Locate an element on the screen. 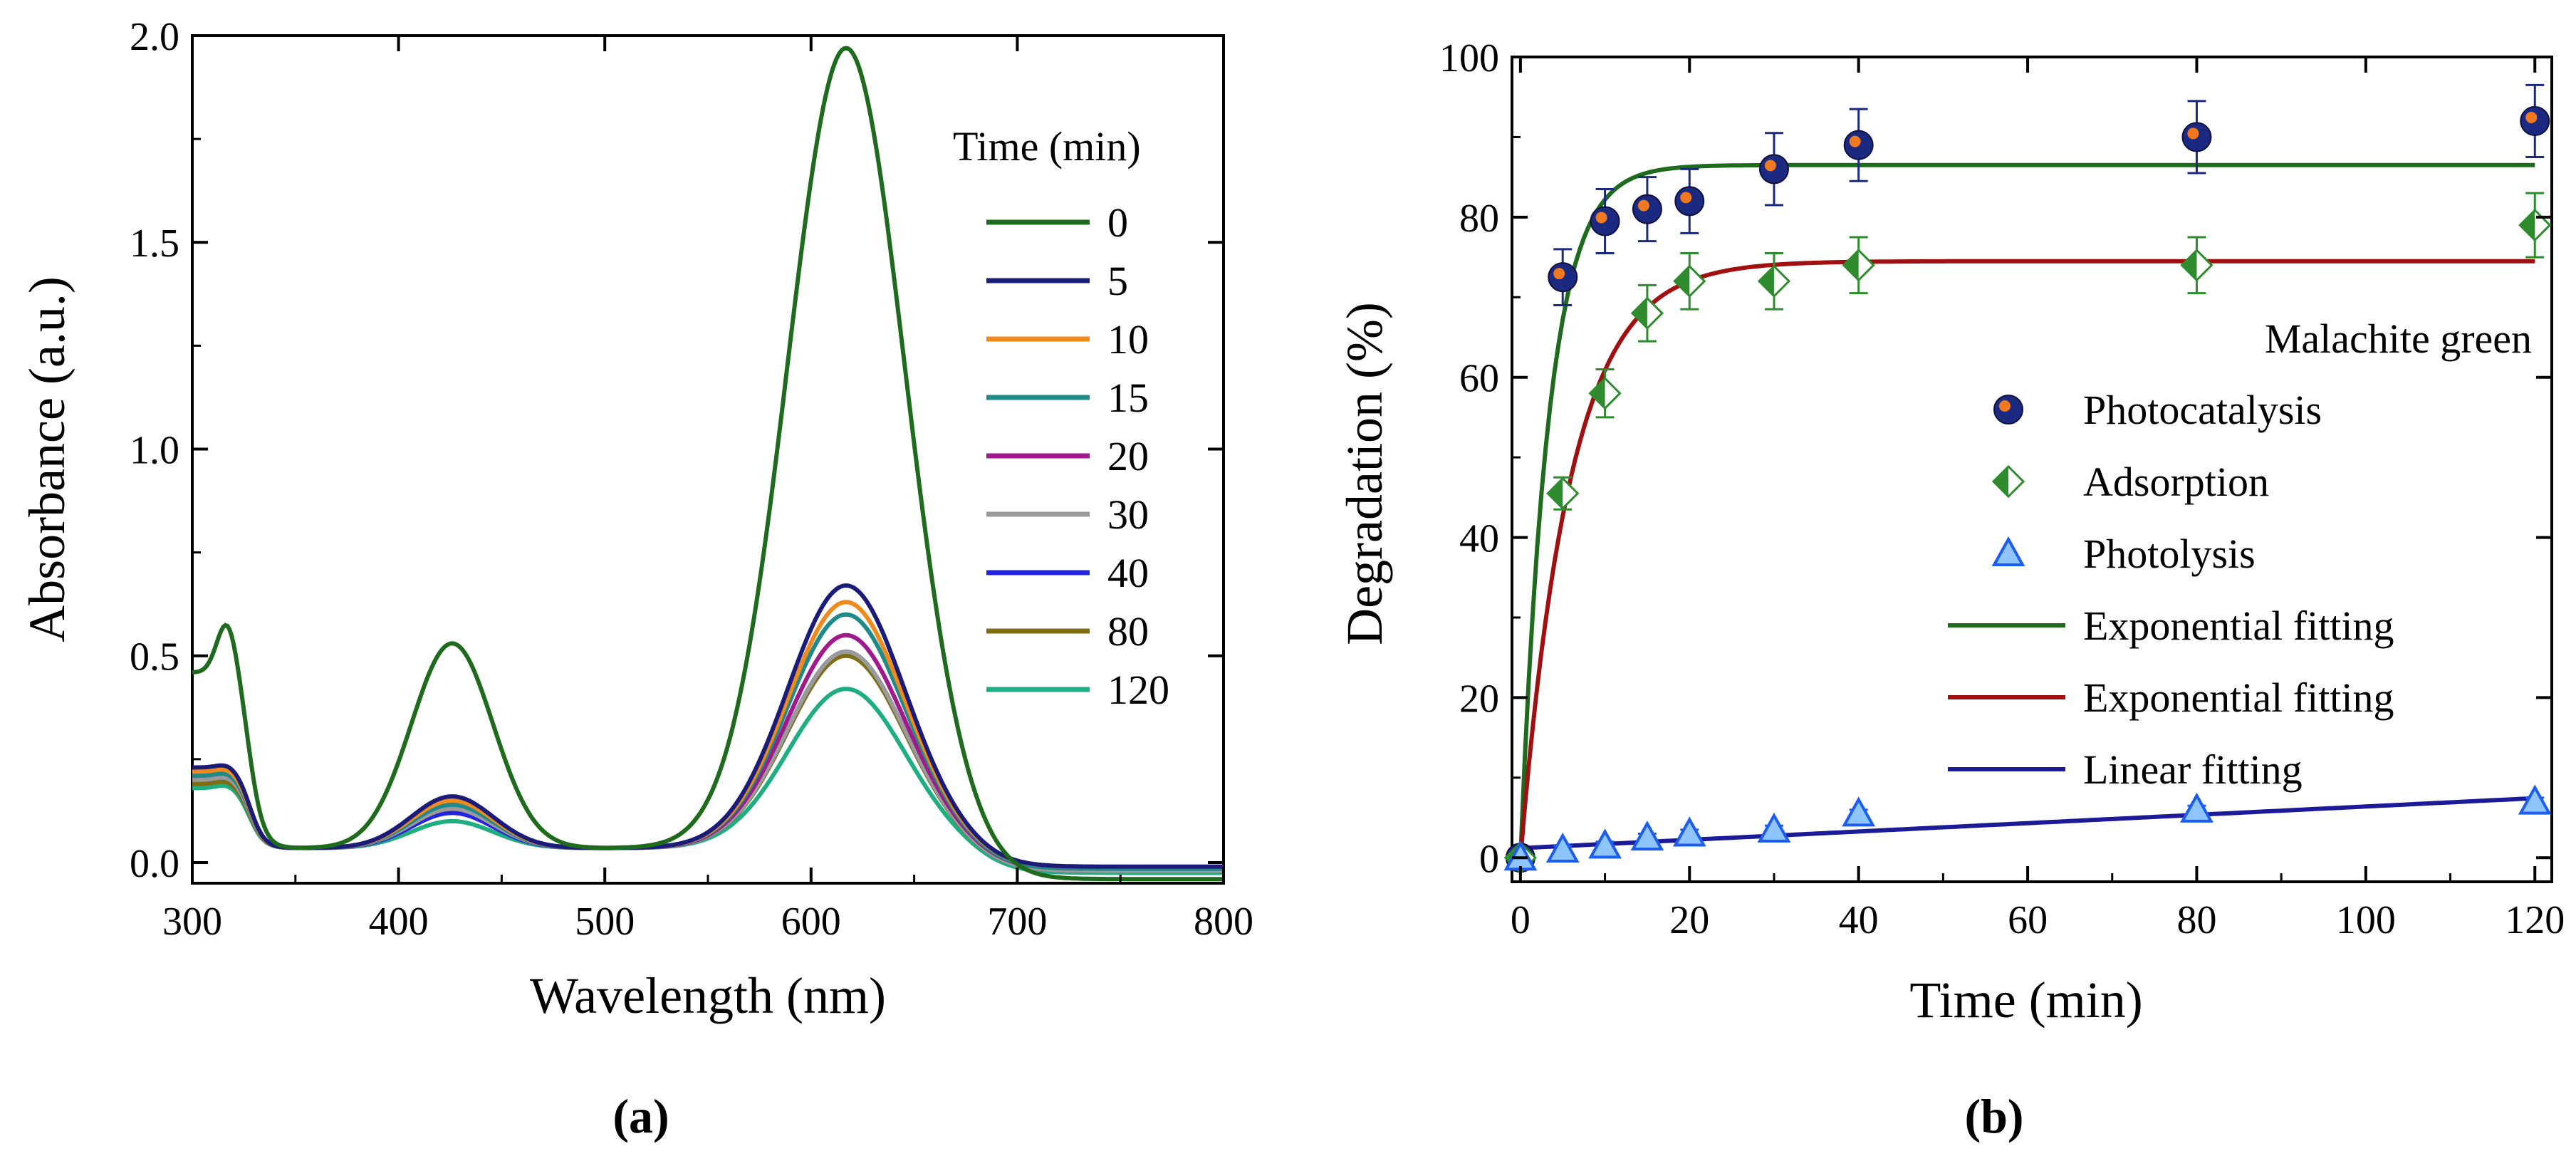 This screenshot has height=1156, width=2576. panel-a-legend-label-20: 20 is located at coordinates (1128, 456).